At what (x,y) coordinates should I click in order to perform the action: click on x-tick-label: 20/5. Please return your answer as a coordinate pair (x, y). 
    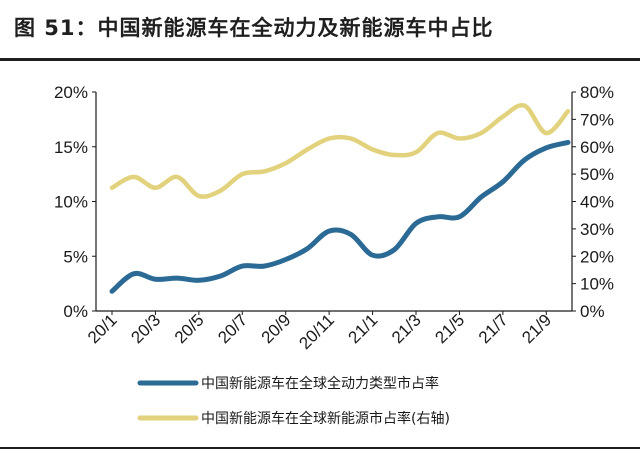
    Looking at the image, I should click on (189, 328).